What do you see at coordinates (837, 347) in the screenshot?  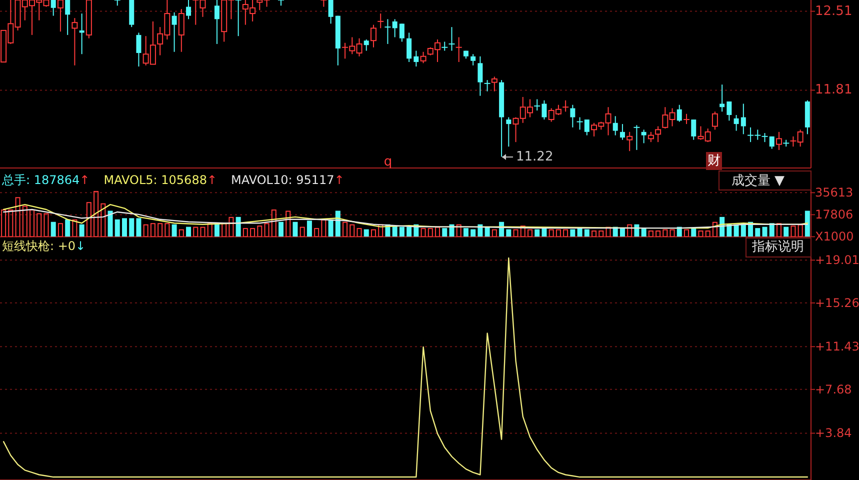 I see `y-tick-label: +11.43` at bounding box center [837, 347].